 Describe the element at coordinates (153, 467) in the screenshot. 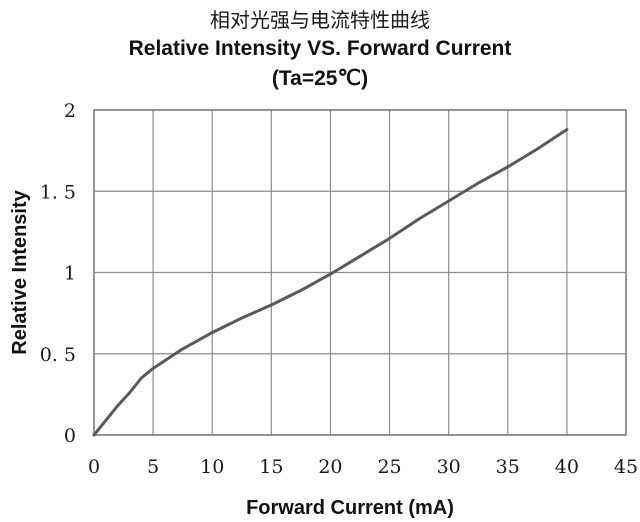

I see `x-tick-label: 5` at that location.